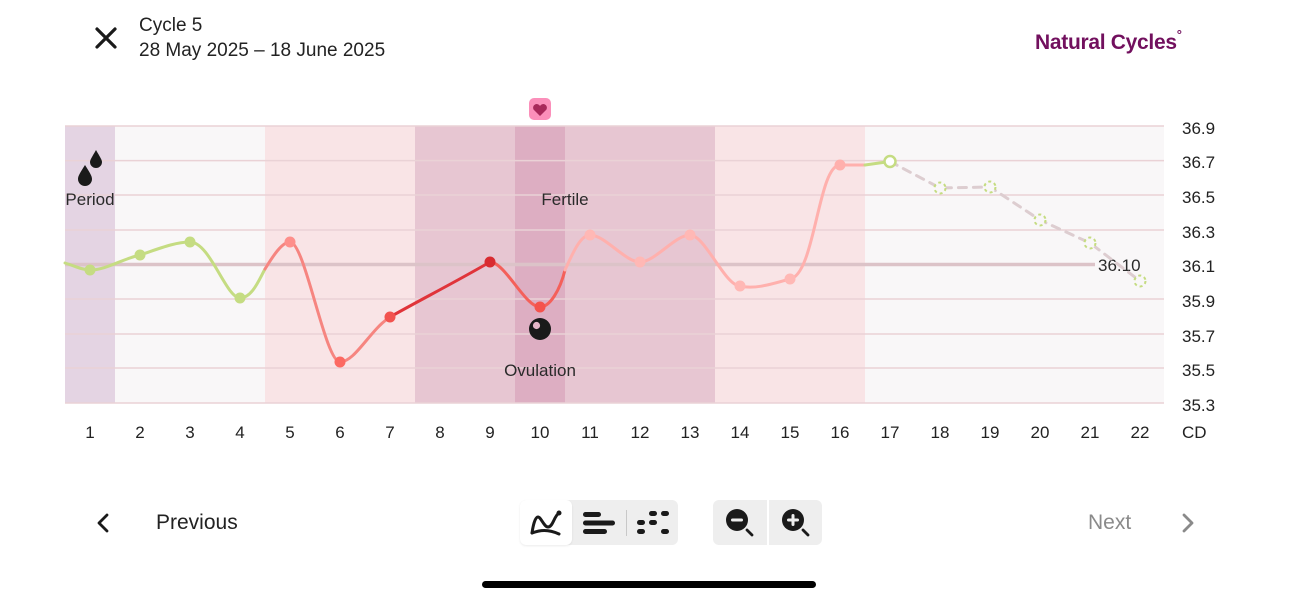 Image resolution: width=1298 pixels, height=600 pixels. What do you see at coordinates (690, 432) in the screenshot?
I see `x-tick: 13` at bounding box center [690, 432].